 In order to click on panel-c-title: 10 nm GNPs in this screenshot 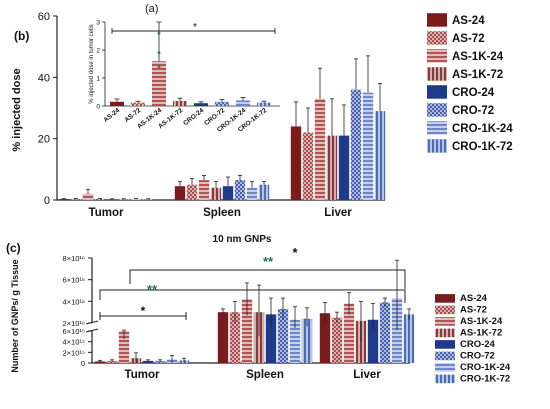, I will do `click(242, 239)`.